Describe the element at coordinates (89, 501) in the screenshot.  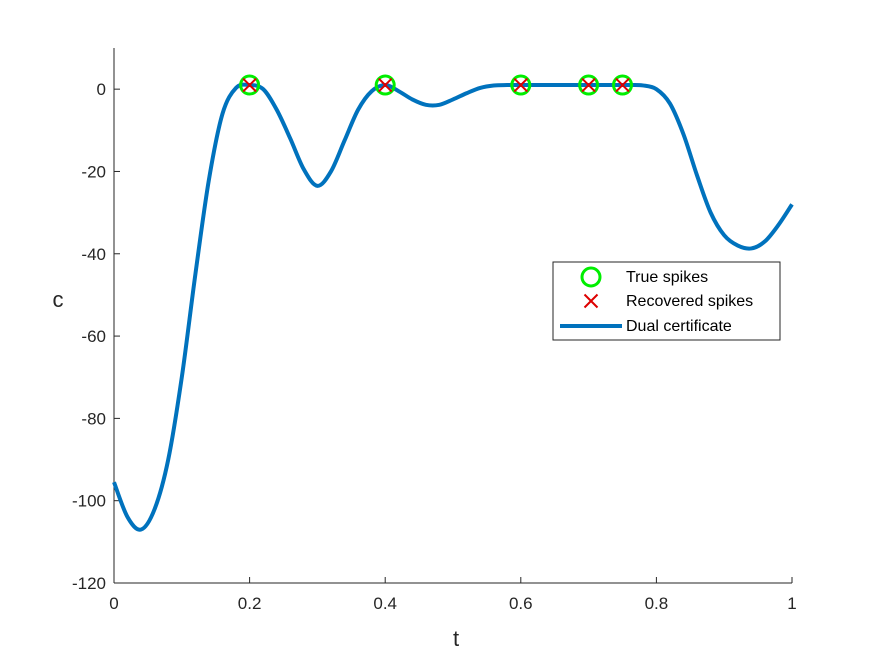
I see `y-tick-label: -100` at that location.